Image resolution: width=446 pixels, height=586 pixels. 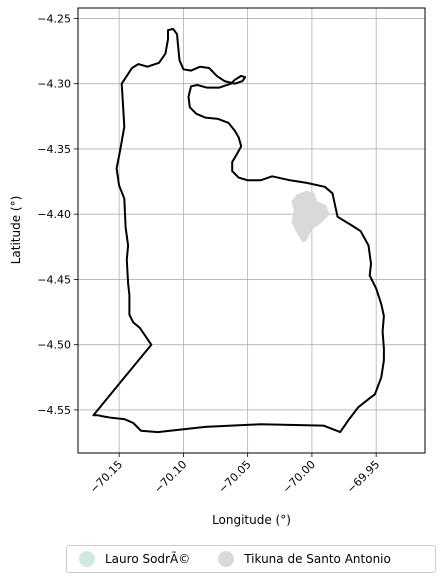 I want to click on x-tick-label: −70.15, so click(x=106, y=477).